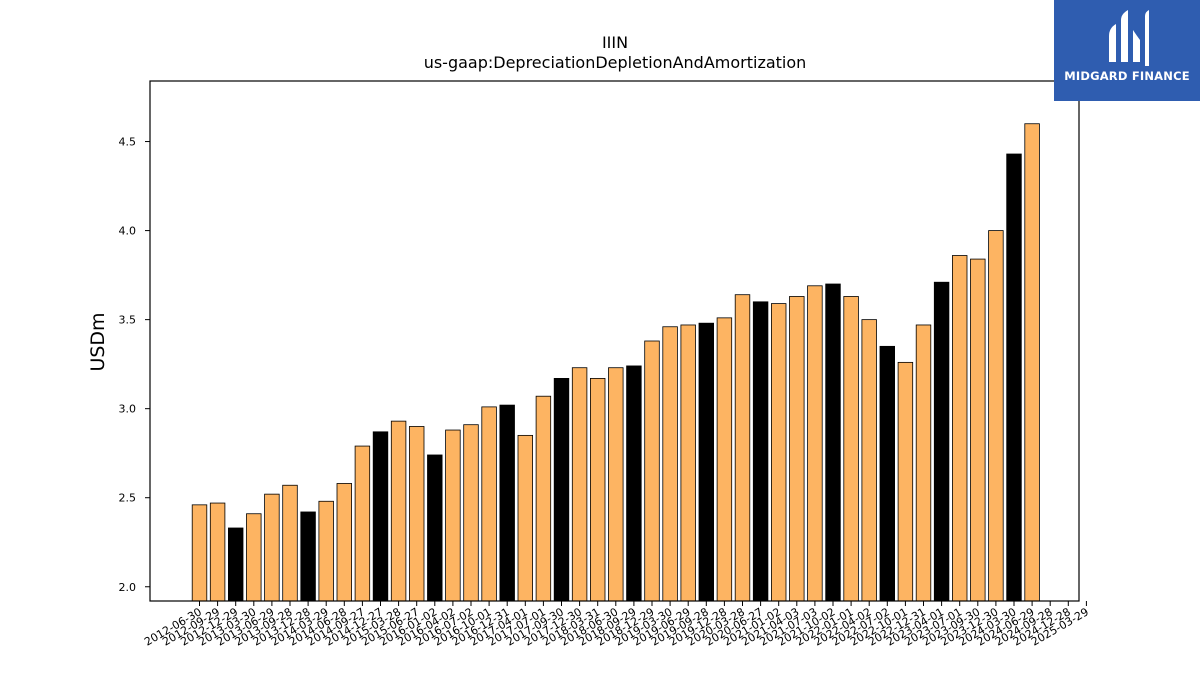 Image resolution: width=1200 pixels, height=675 pixels. Describe the element at coordinates (134, 365) in the screenshot. I see `y-axis-ticks: 2.0 2.5 3.0 3.5 4.0 4.5` at that location.